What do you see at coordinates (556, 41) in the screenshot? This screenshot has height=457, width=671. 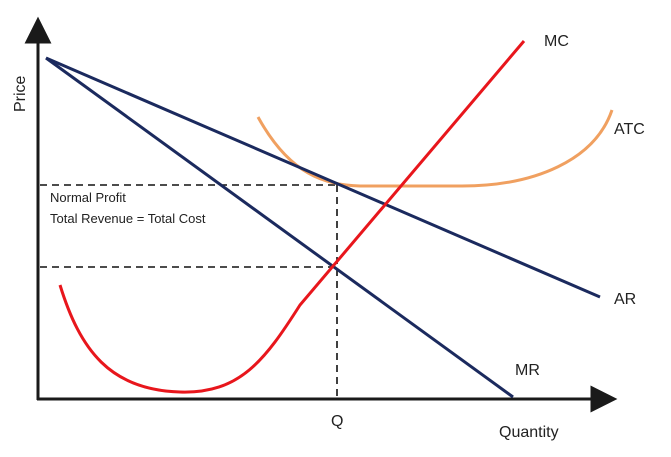 I see `mc-label: MC` at bounding box center [556, 41].